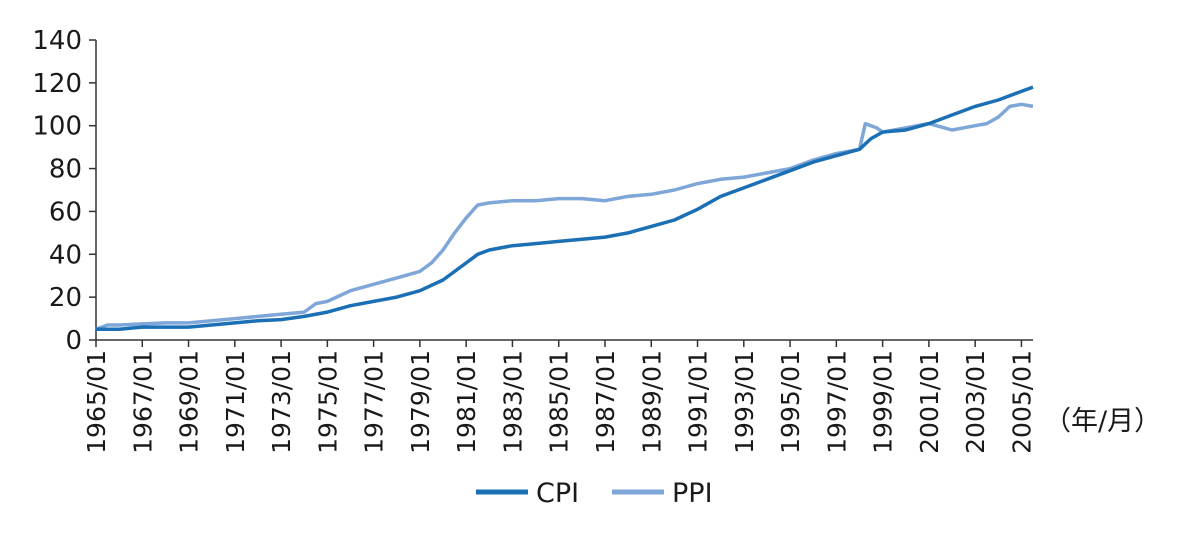  I want to click on x-tick-label: 1985/01, so click(559, 402).